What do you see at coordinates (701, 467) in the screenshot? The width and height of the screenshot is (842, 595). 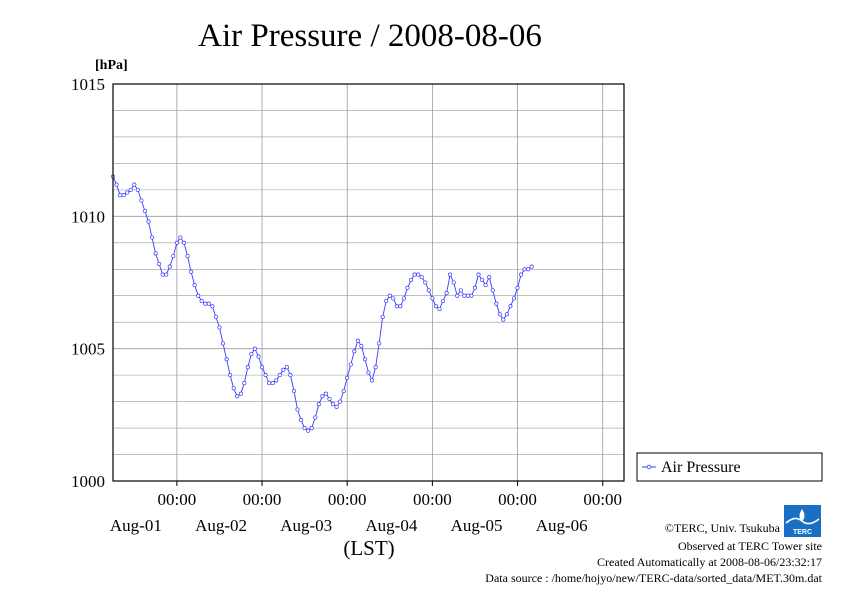 I see `legend-label: Air Pressure` at bounding box center [701, 467].